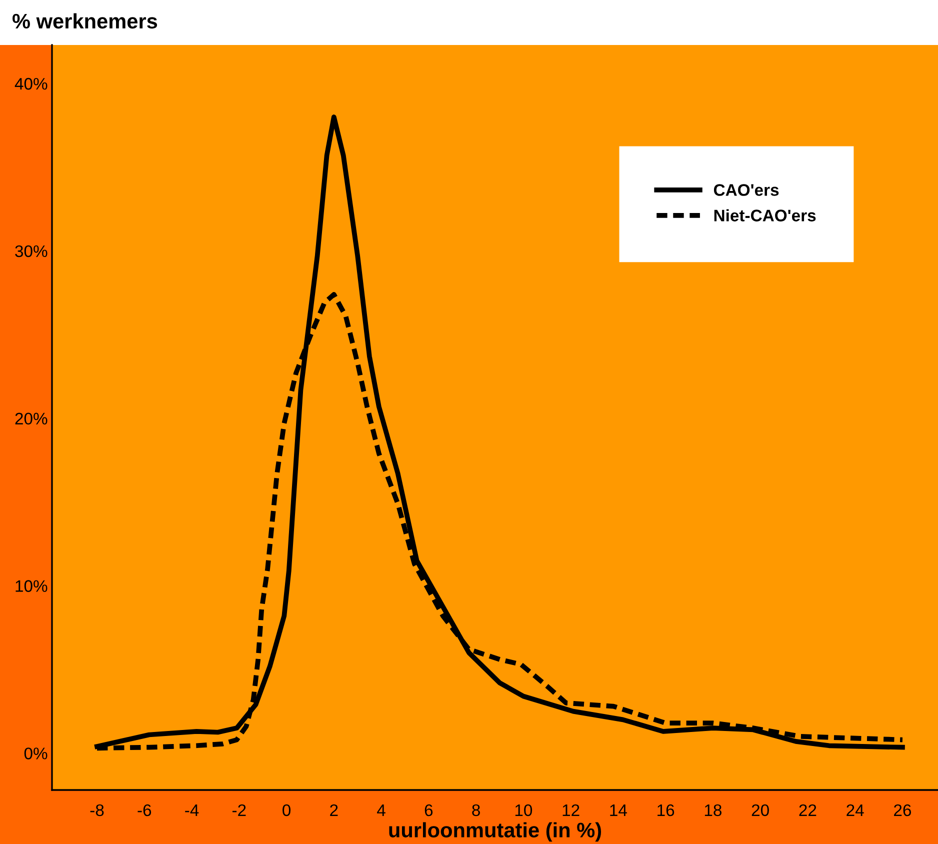 The image size is (938, 844). What do you see at coordinates (713, 810) in the screenshot?
I see `x-tick-label: 18` at bounding box center [713, 810].